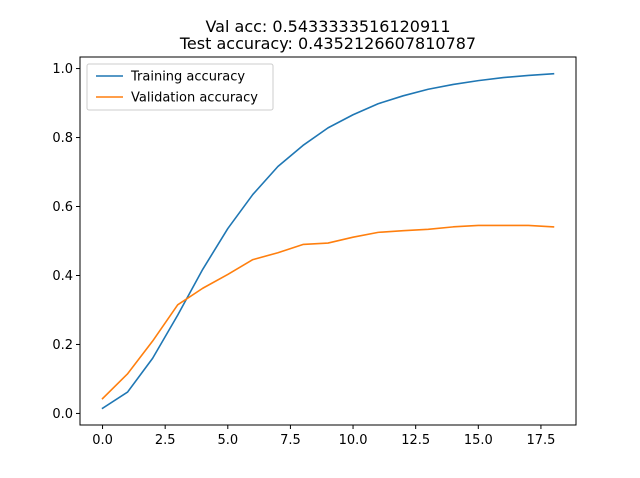 The height and width of the screenshot is (478, 640). Describe the element at coordinates (62, 138) in the screenshot. I see `y-tick-label: 0.8` at that location.